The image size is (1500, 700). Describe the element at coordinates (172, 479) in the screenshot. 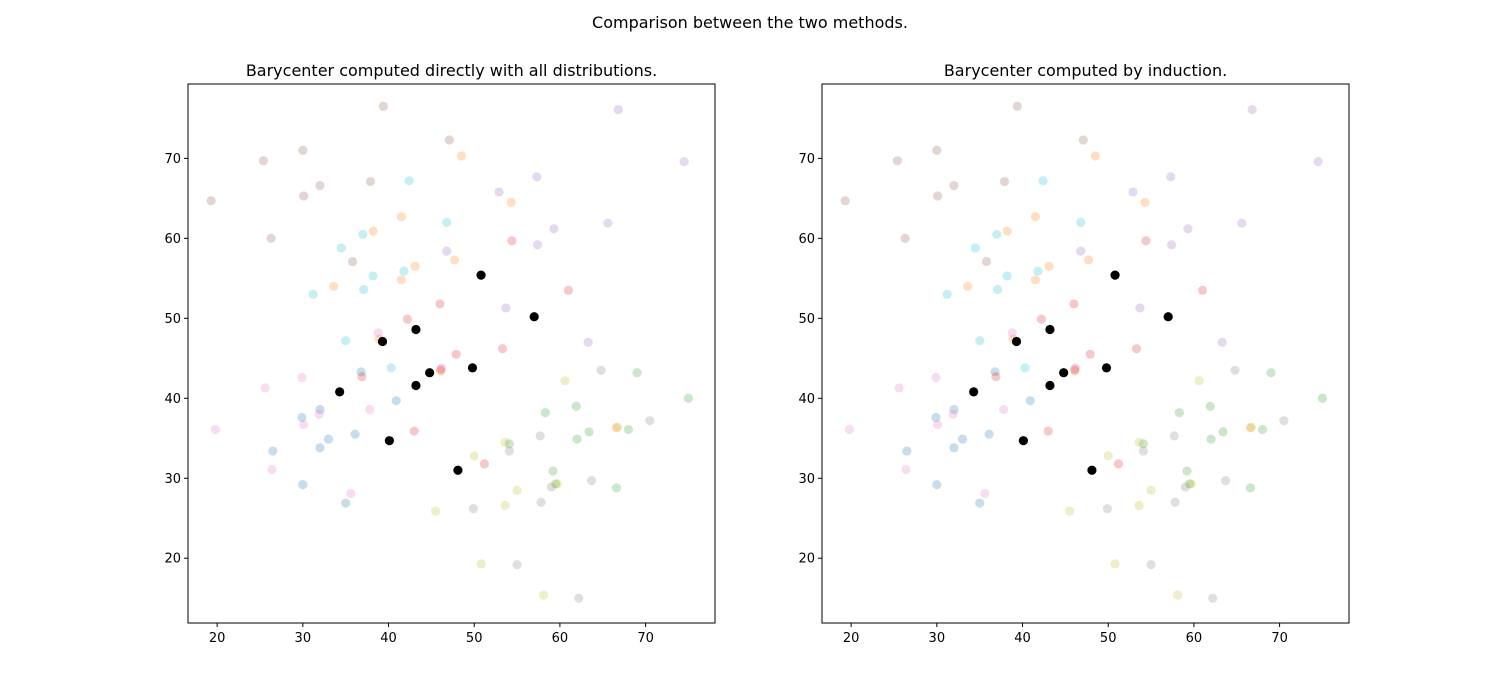

I see `y-tick-label: 30` at that location.